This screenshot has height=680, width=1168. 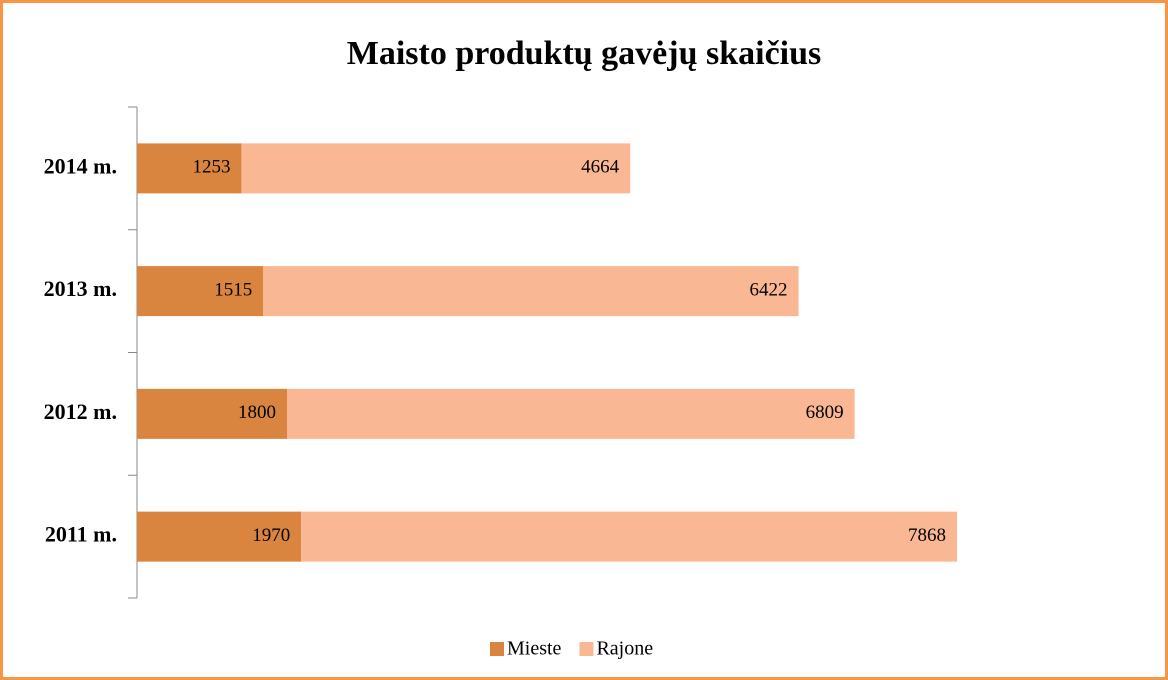 What do you see at coordinates (769, 289) in the screenshot?
I see `data-label: 6422` at bounding box center [769, 289].